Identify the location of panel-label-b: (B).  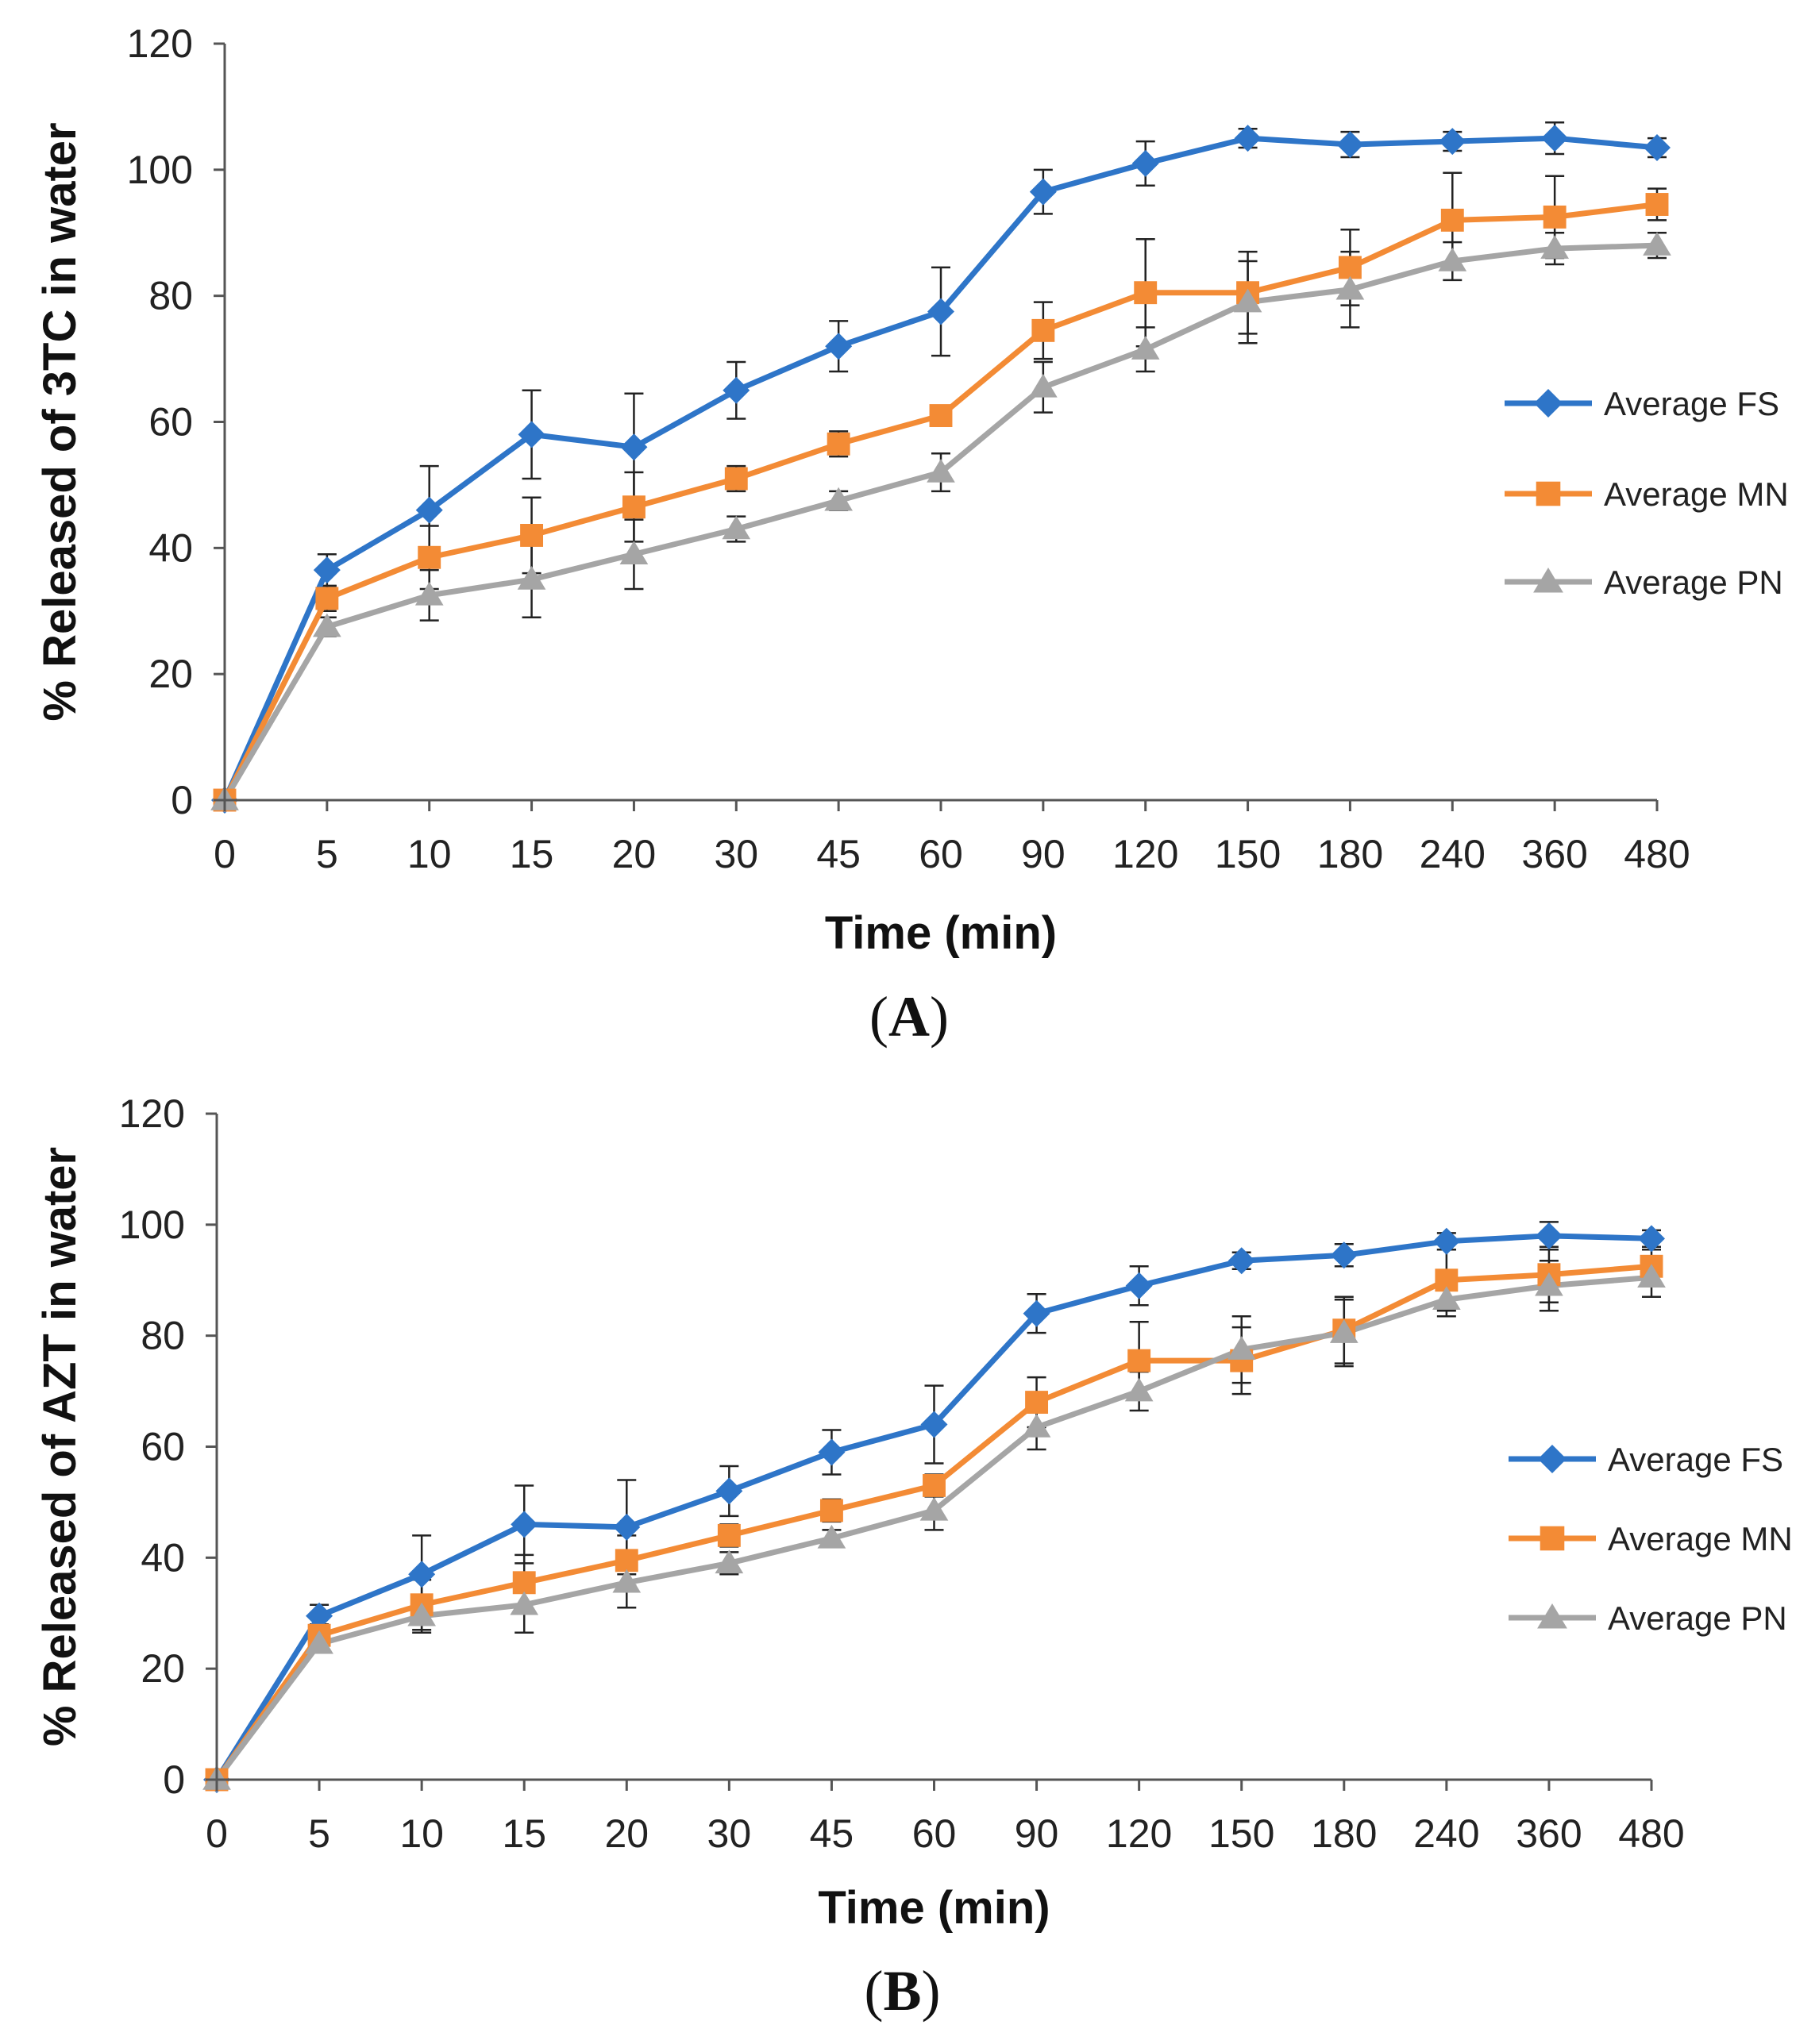
(903, 1991).